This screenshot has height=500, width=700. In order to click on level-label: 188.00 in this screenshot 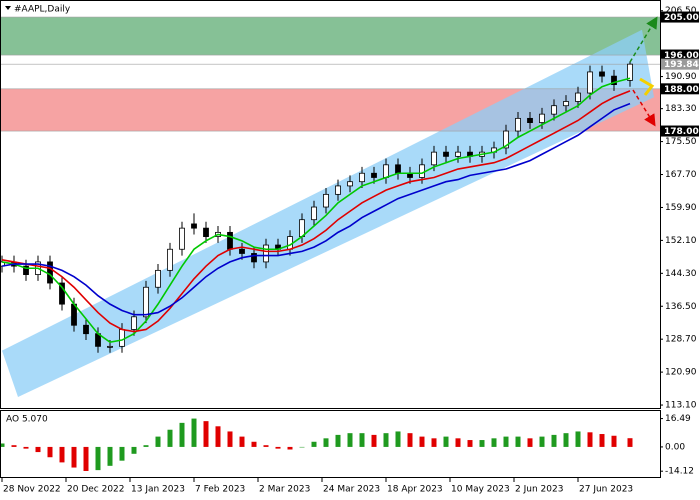, I will do `click(680, 89)`.